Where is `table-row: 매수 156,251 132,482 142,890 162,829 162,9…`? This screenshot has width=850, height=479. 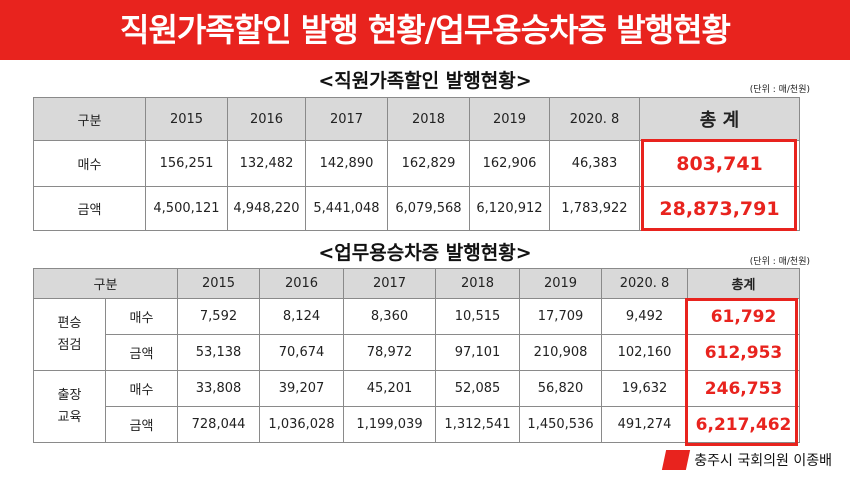 table-row: 매수 156,251 132,482 142,890 162,829 162,9… is located at coordinates (416, 163).